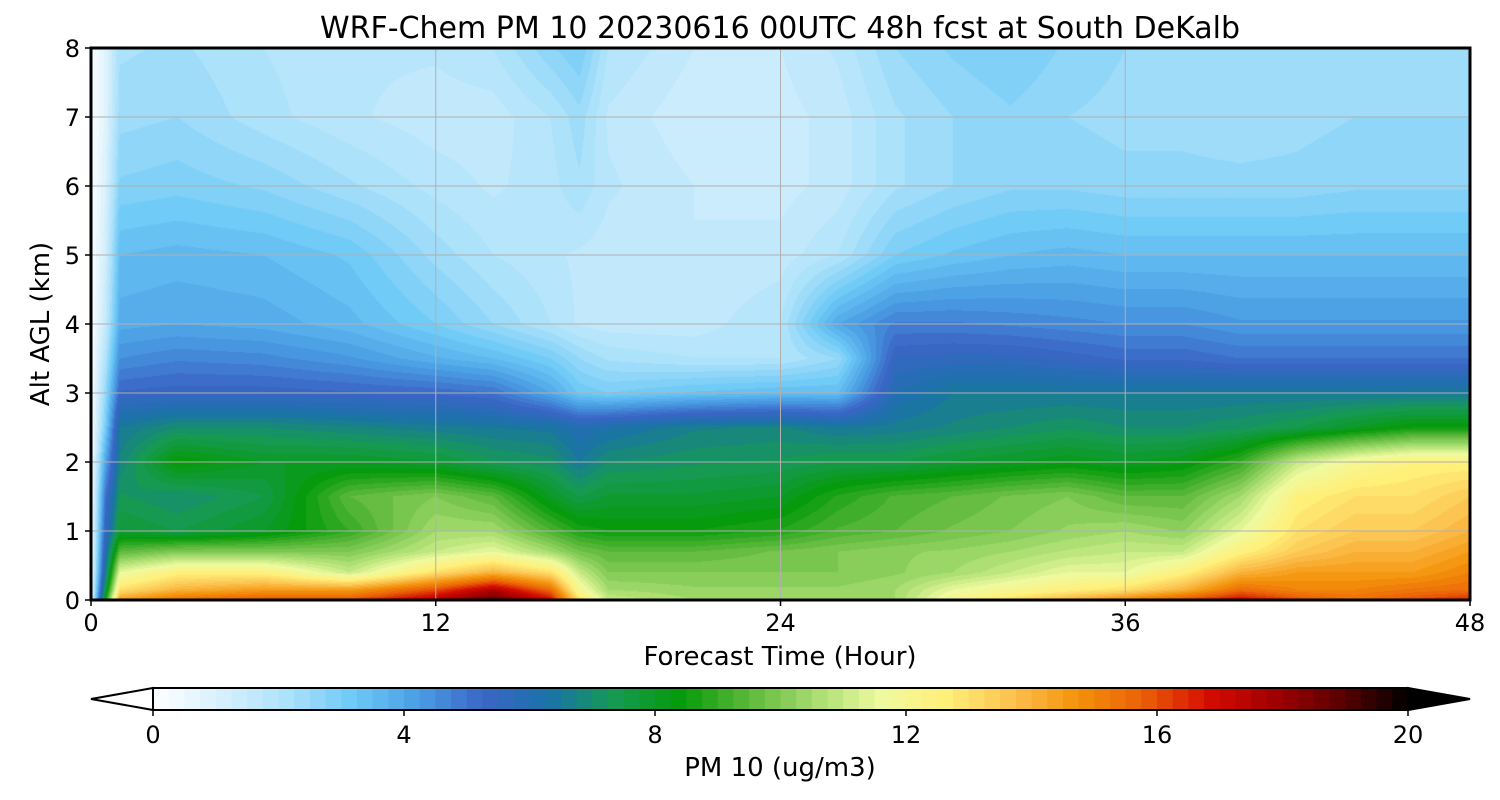 Image resolution: width=1500 pixels, height=800 pixels. I want to click on x-tick-label: 0, so click(90, 623).